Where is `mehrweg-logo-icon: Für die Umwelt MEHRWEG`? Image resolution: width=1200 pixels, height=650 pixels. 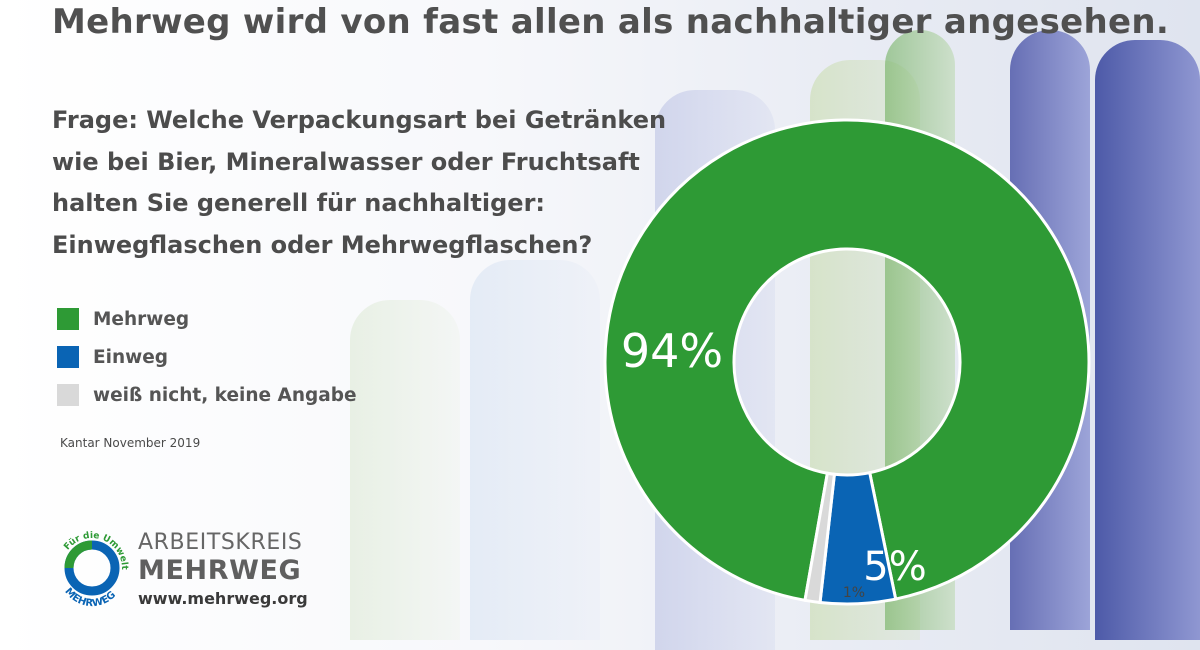
mehrweg-logo-icon: Für die Umwelt MEHRWEG is located at coordinates (95, 569).